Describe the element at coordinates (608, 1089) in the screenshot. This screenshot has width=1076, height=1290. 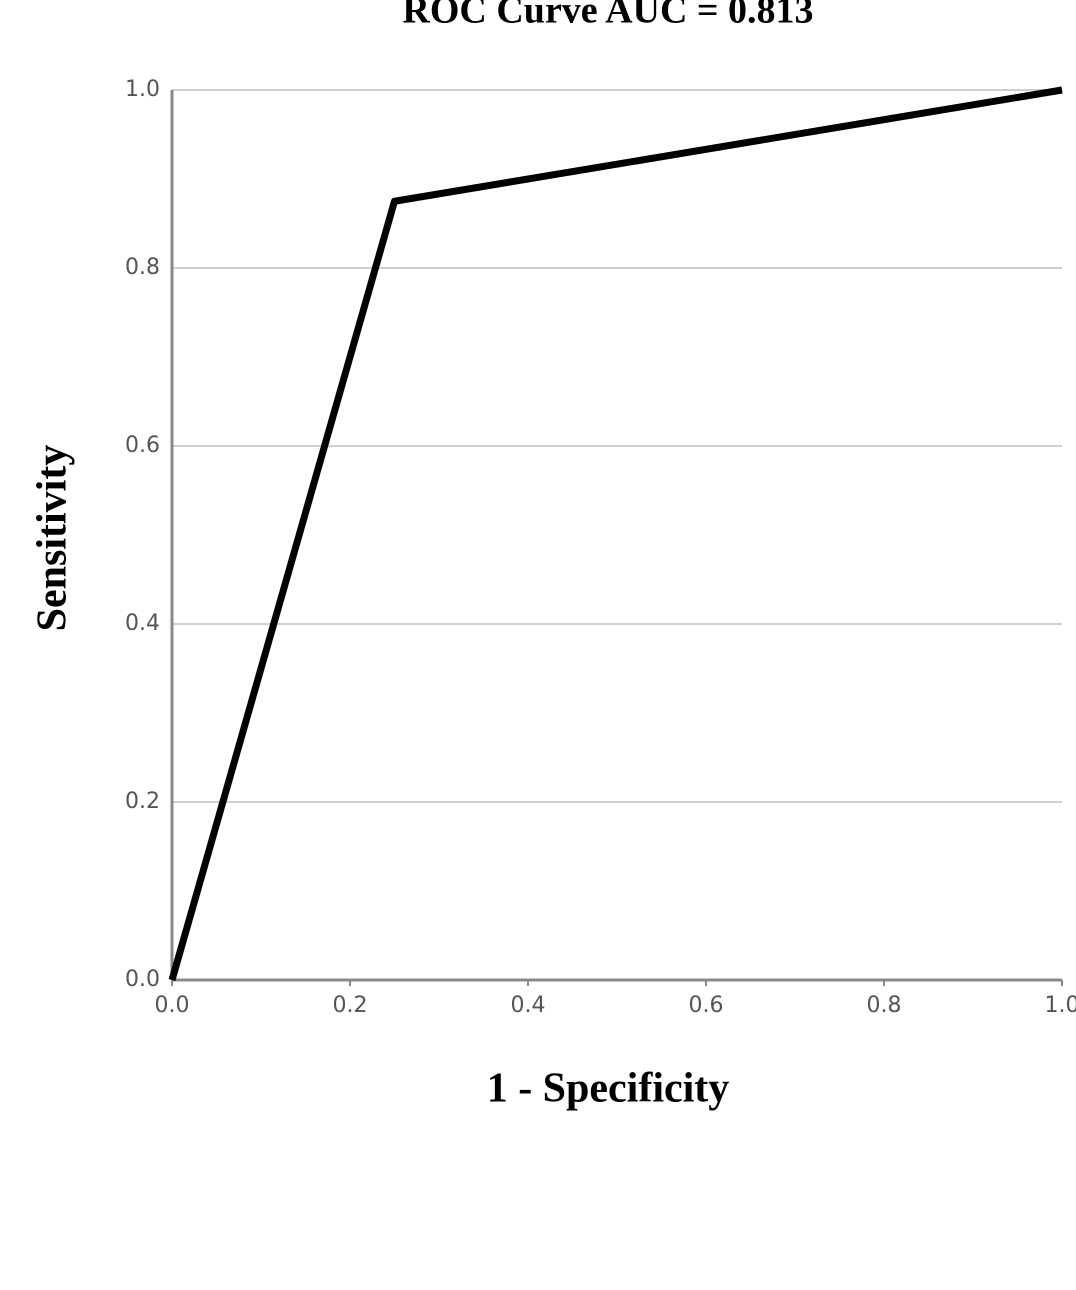
I see `x-axis-label: 1 - Specificity` at that location.